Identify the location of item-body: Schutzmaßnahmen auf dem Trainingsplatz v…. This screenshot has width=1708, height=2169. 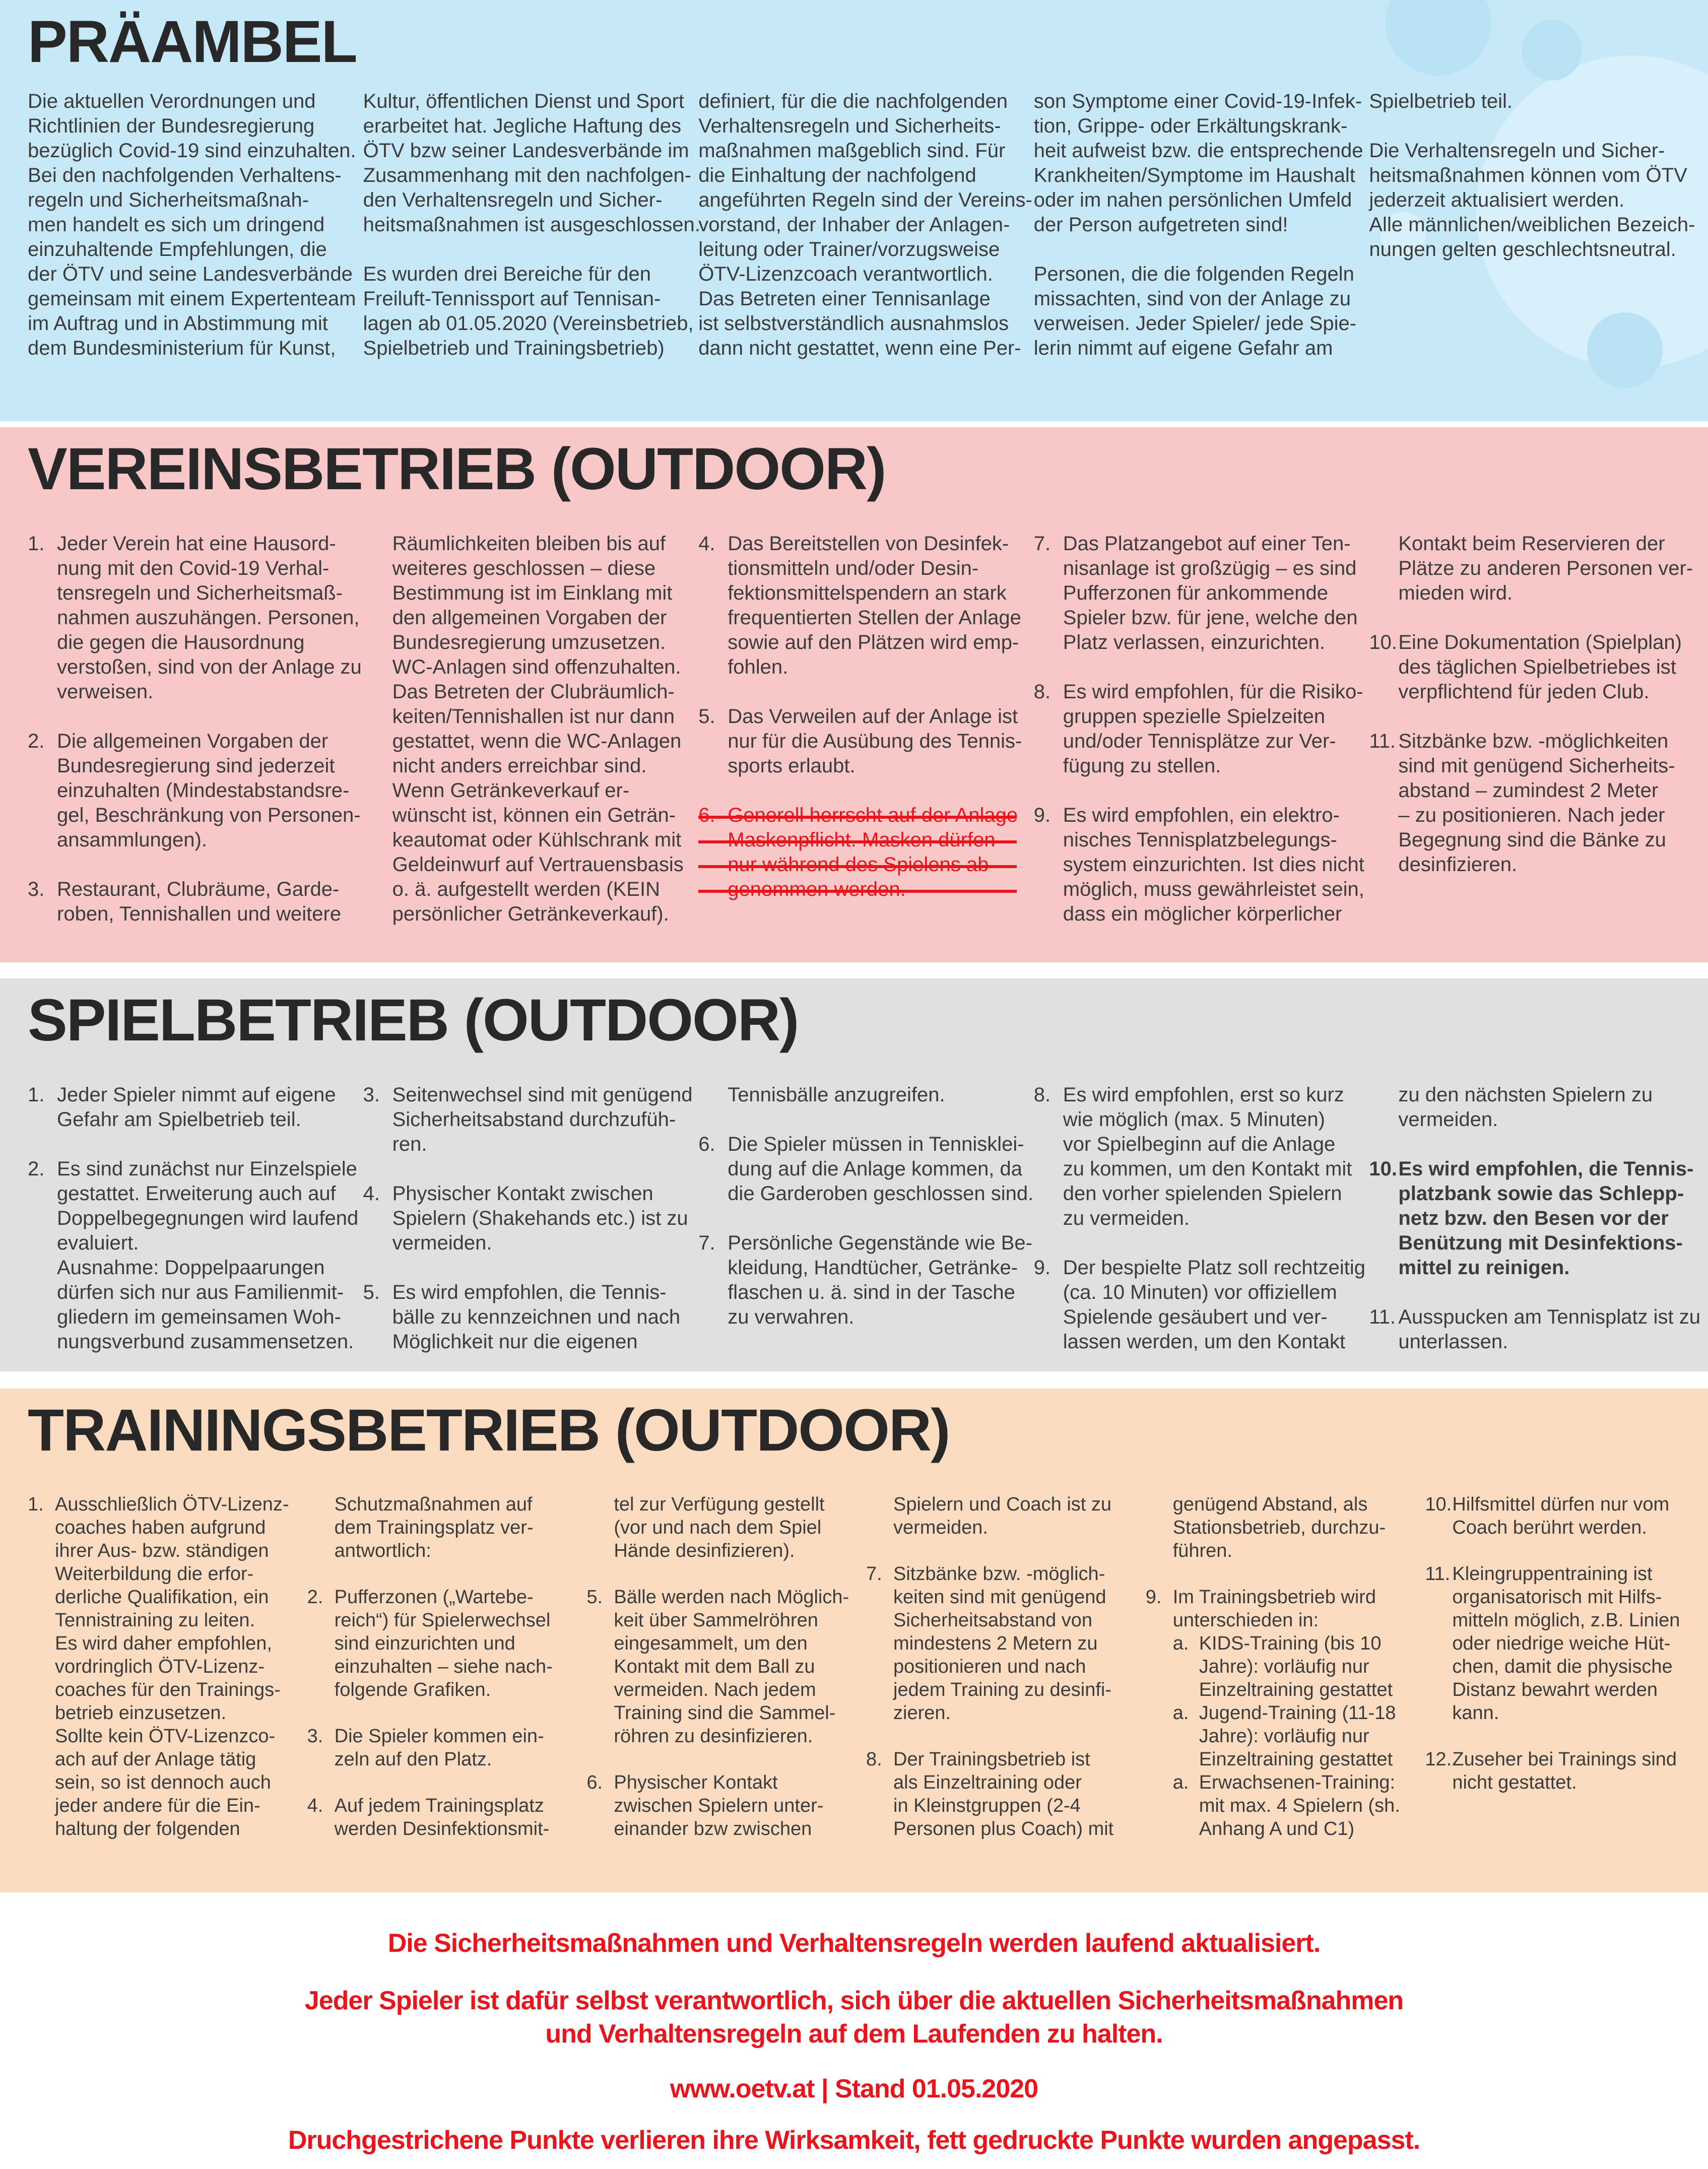
(449, 1528).